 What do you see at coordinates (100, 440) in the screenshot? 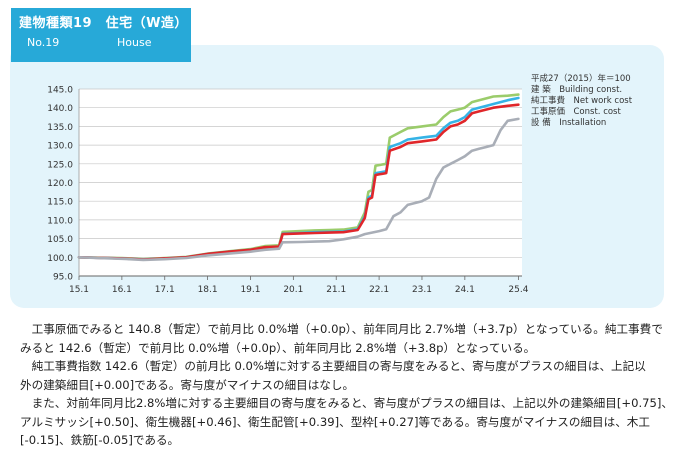
I see `commentary-line: [-0.15]、鉄筋[-0.05]である。` at bounding box center [100, 440].